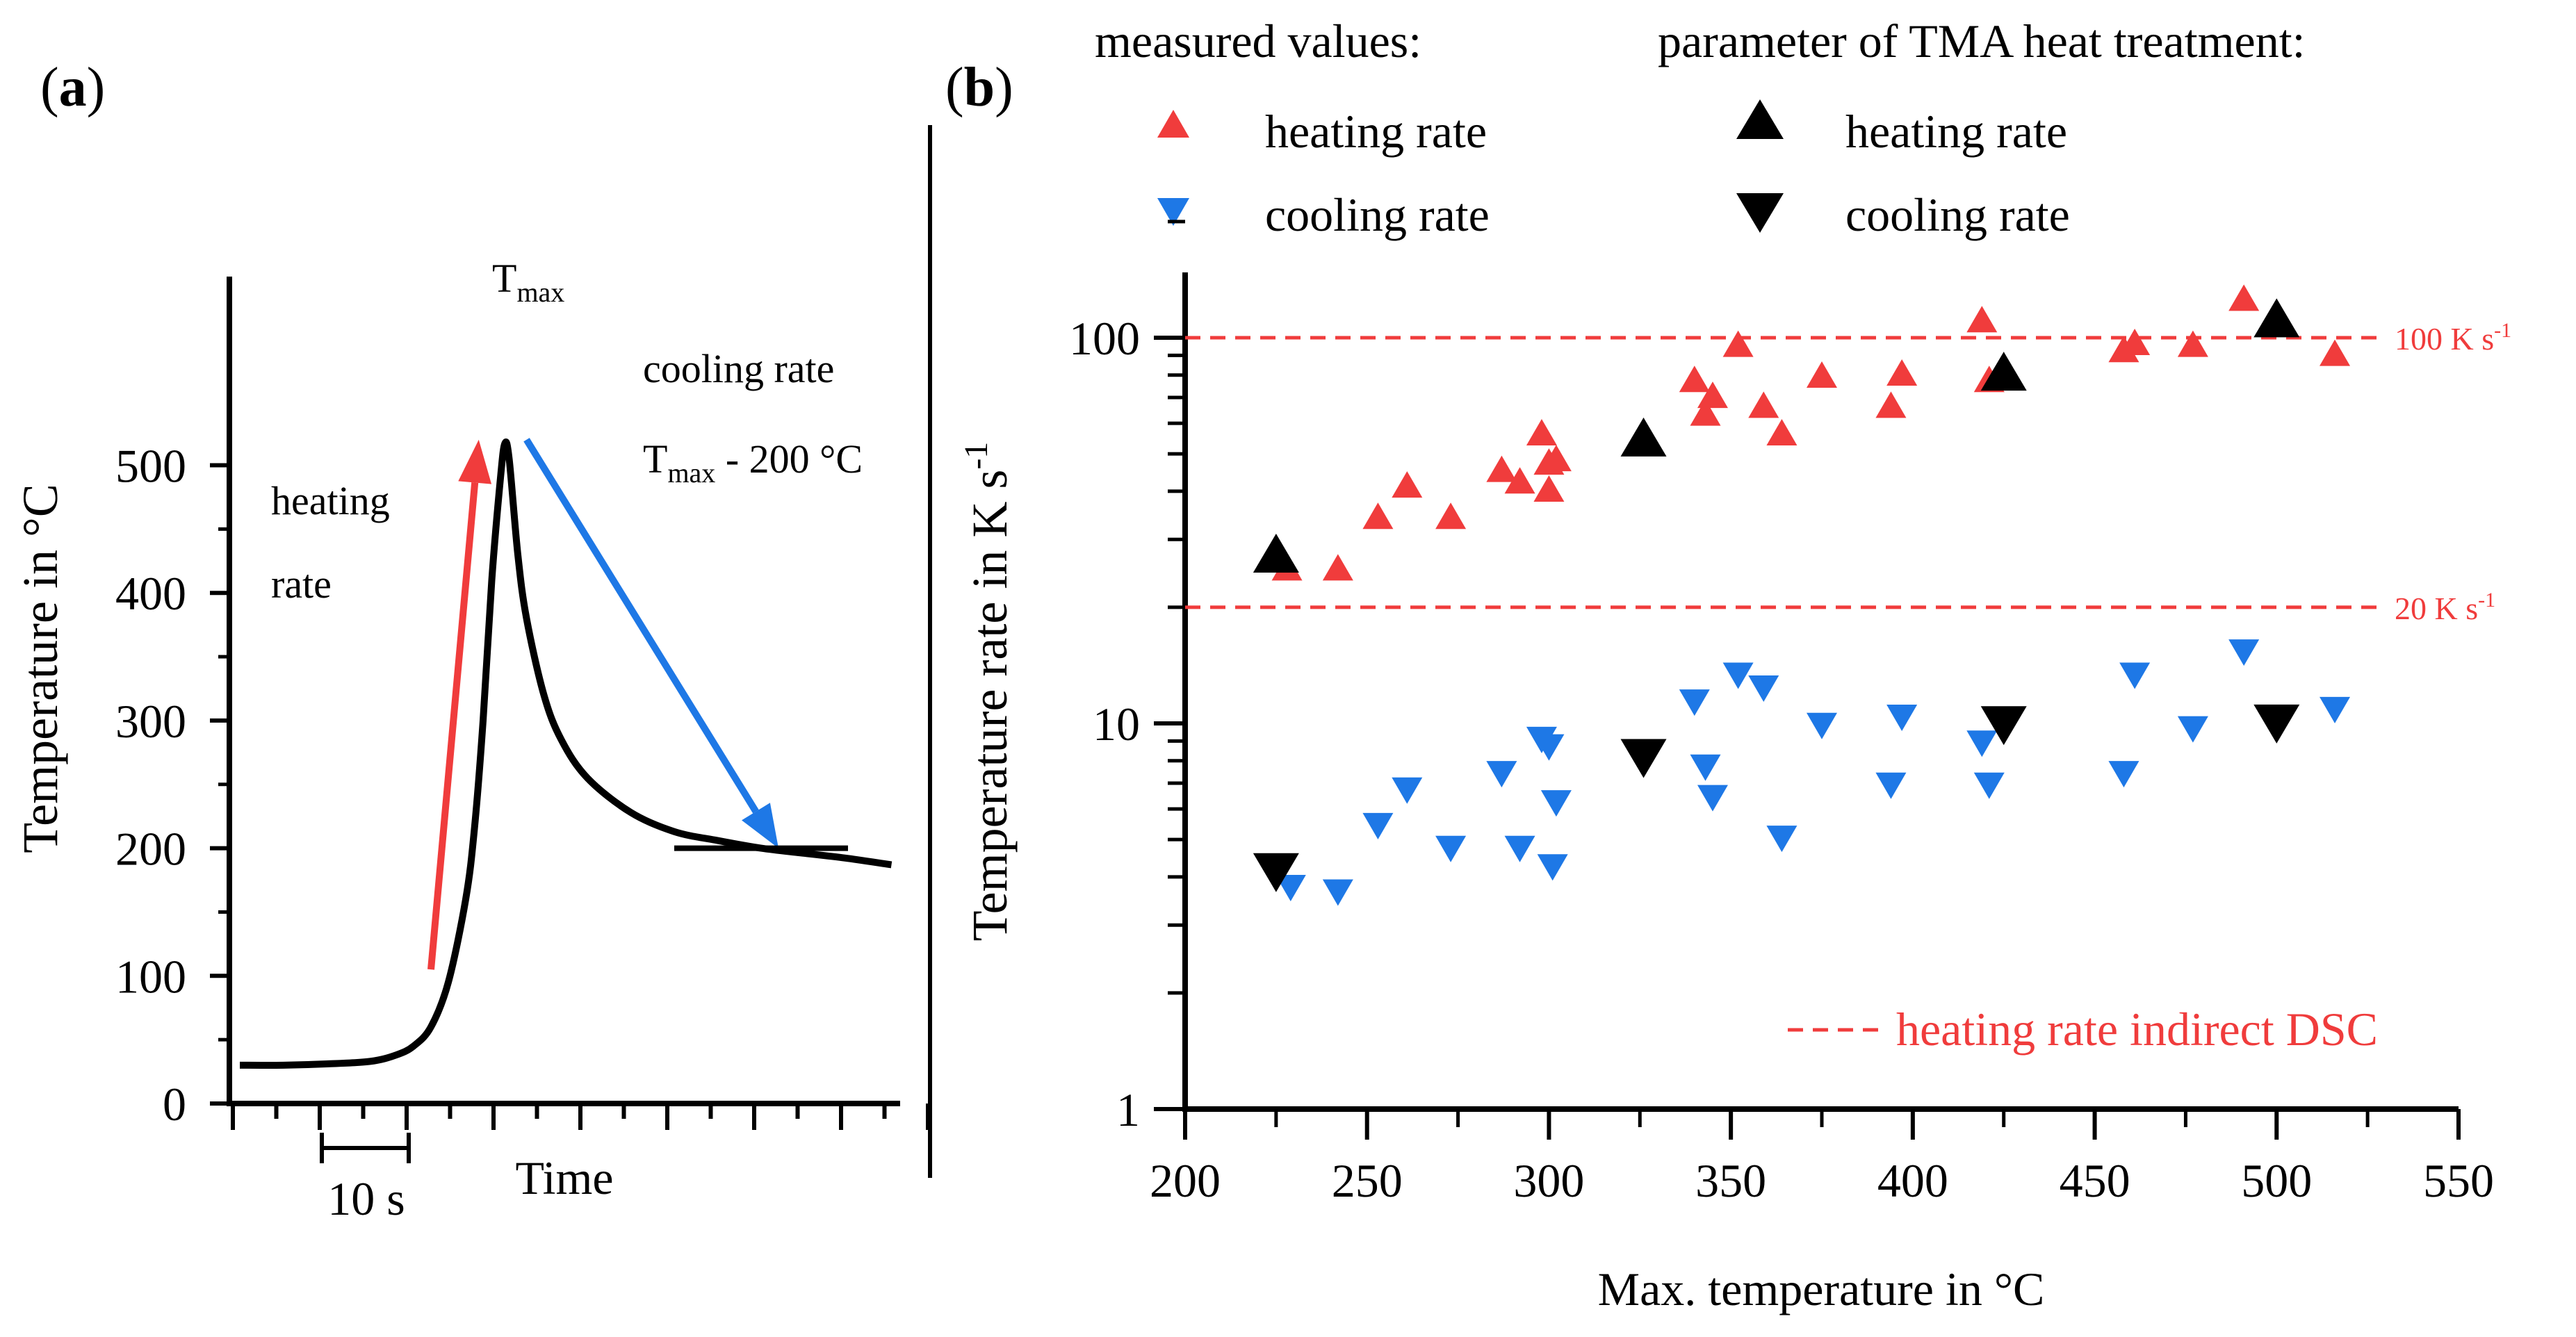 The width and height of the screenshot is (2576, 1337). Describe the element at coordinates (753, 462) in the screenshot. I see `cooling-text-2: Tmax - 200 °C` at that location.